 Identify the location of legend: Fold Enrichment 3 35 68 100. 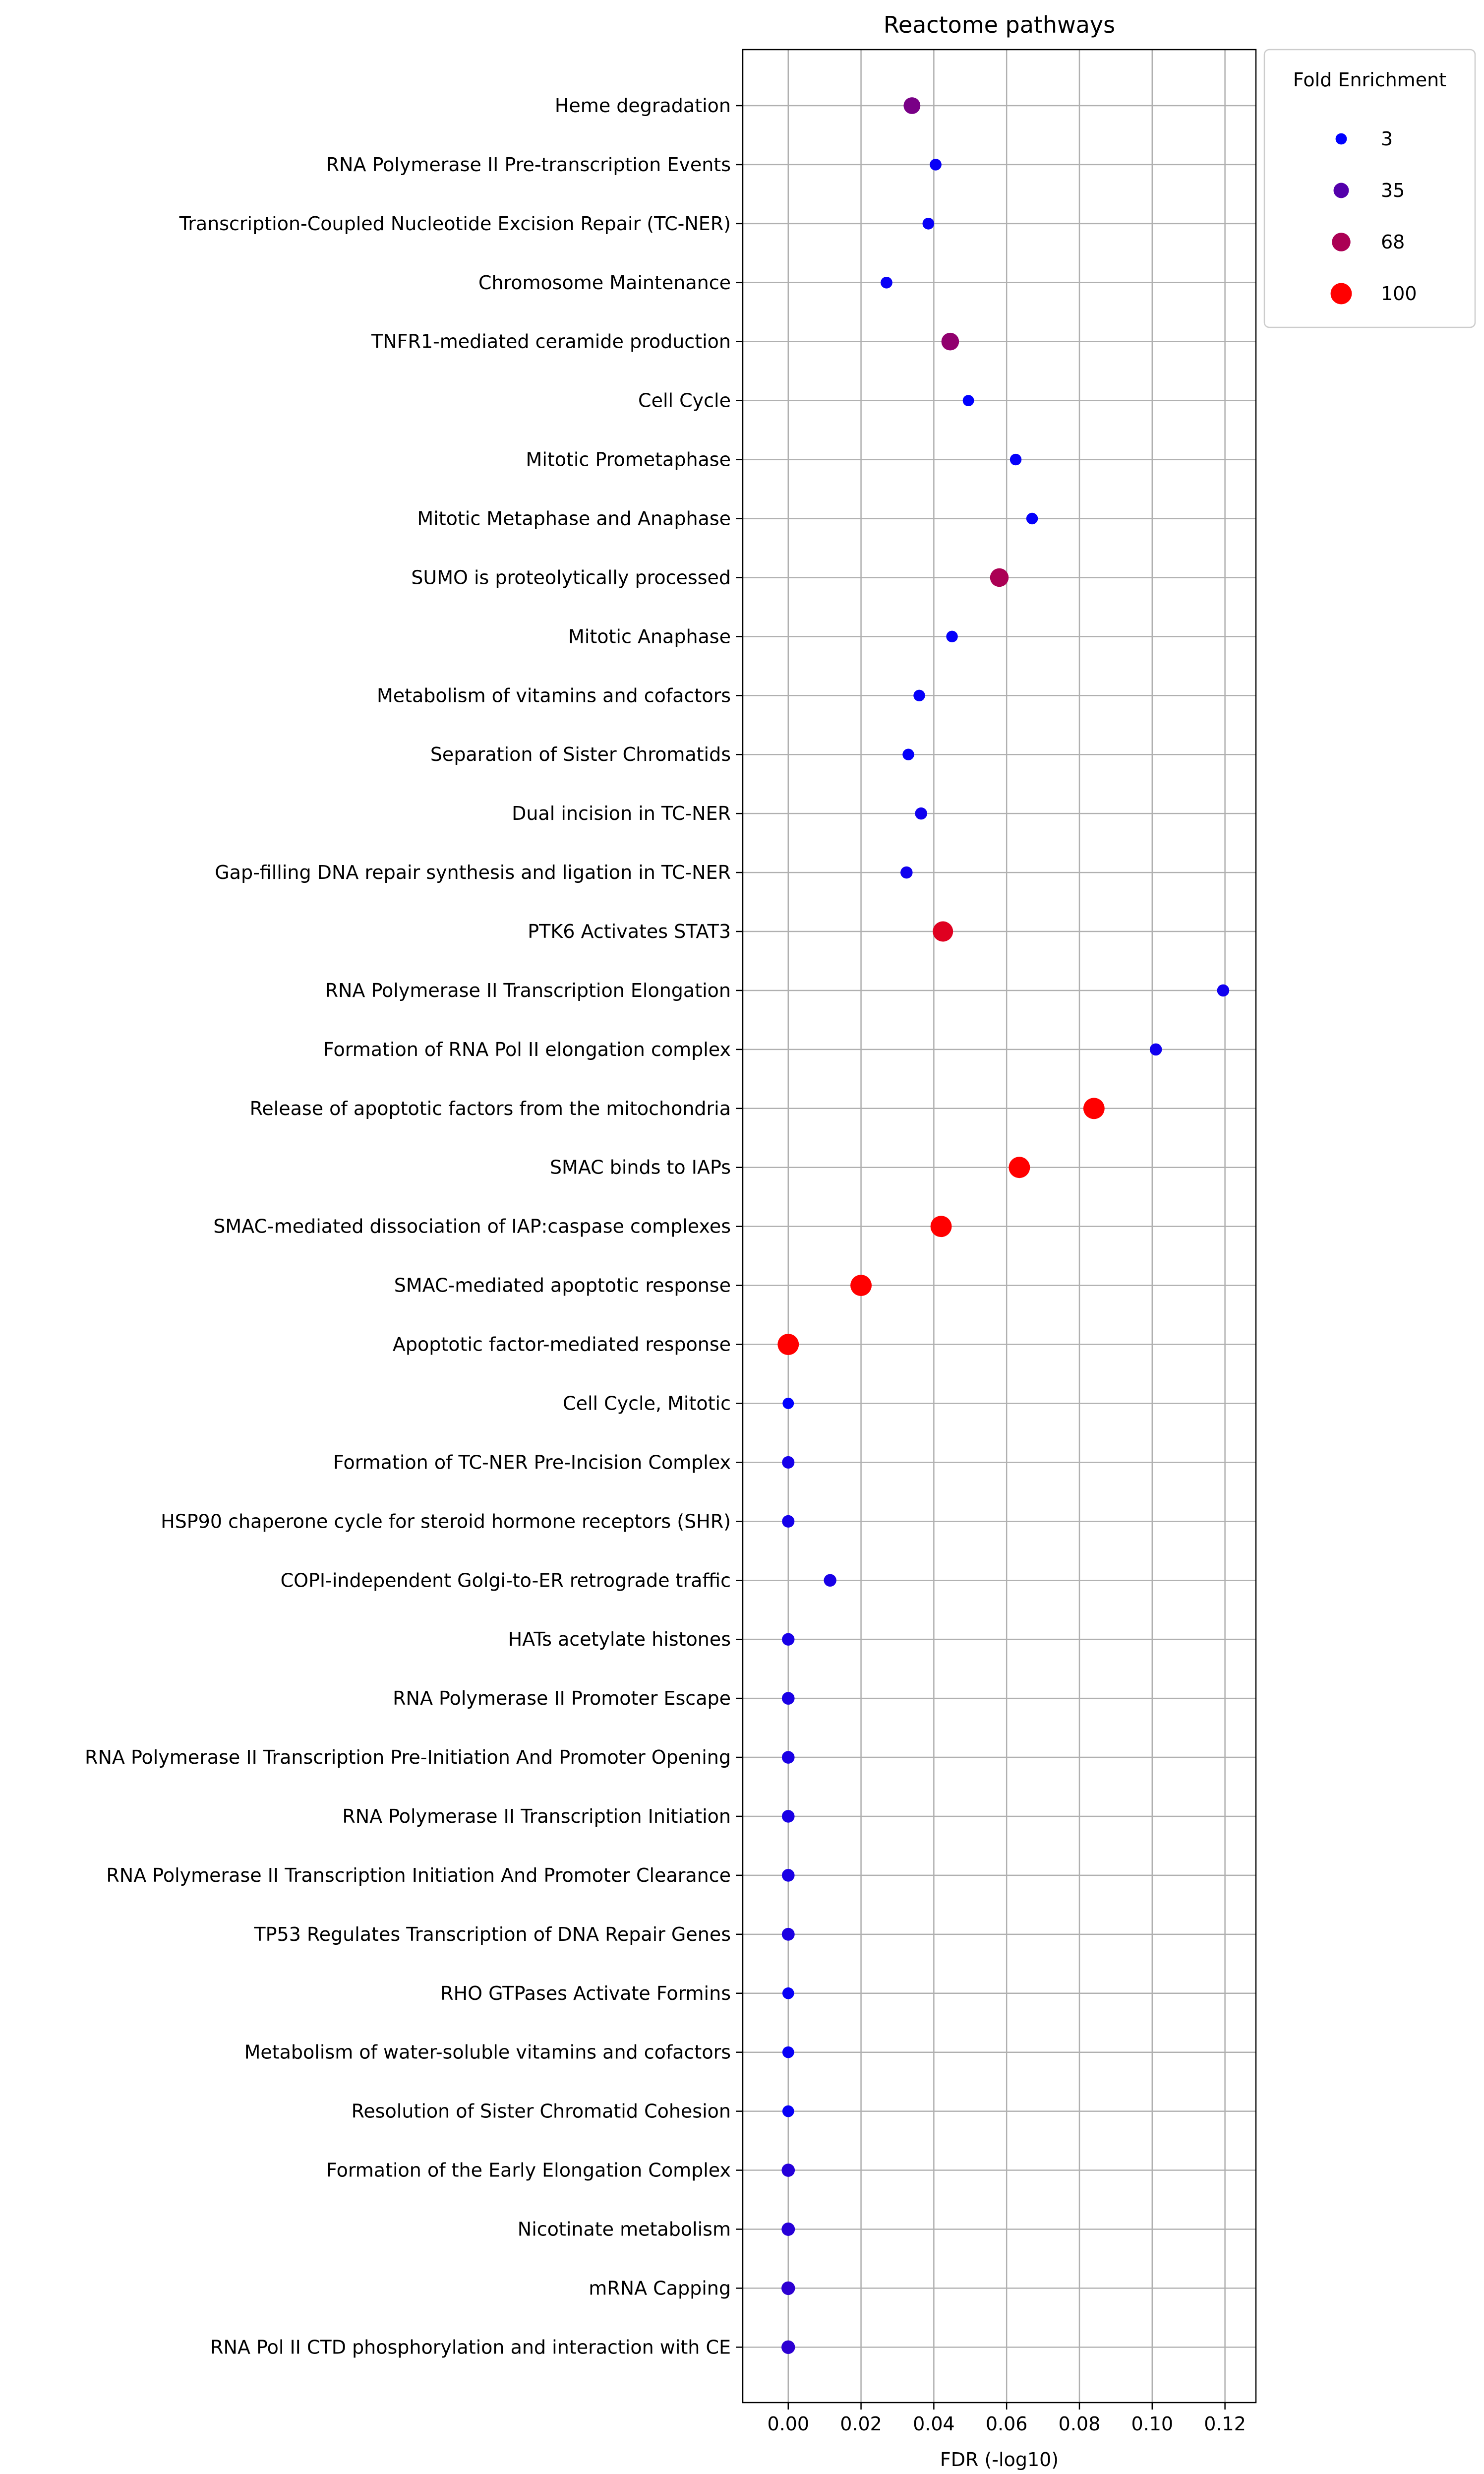
(1369, 188).